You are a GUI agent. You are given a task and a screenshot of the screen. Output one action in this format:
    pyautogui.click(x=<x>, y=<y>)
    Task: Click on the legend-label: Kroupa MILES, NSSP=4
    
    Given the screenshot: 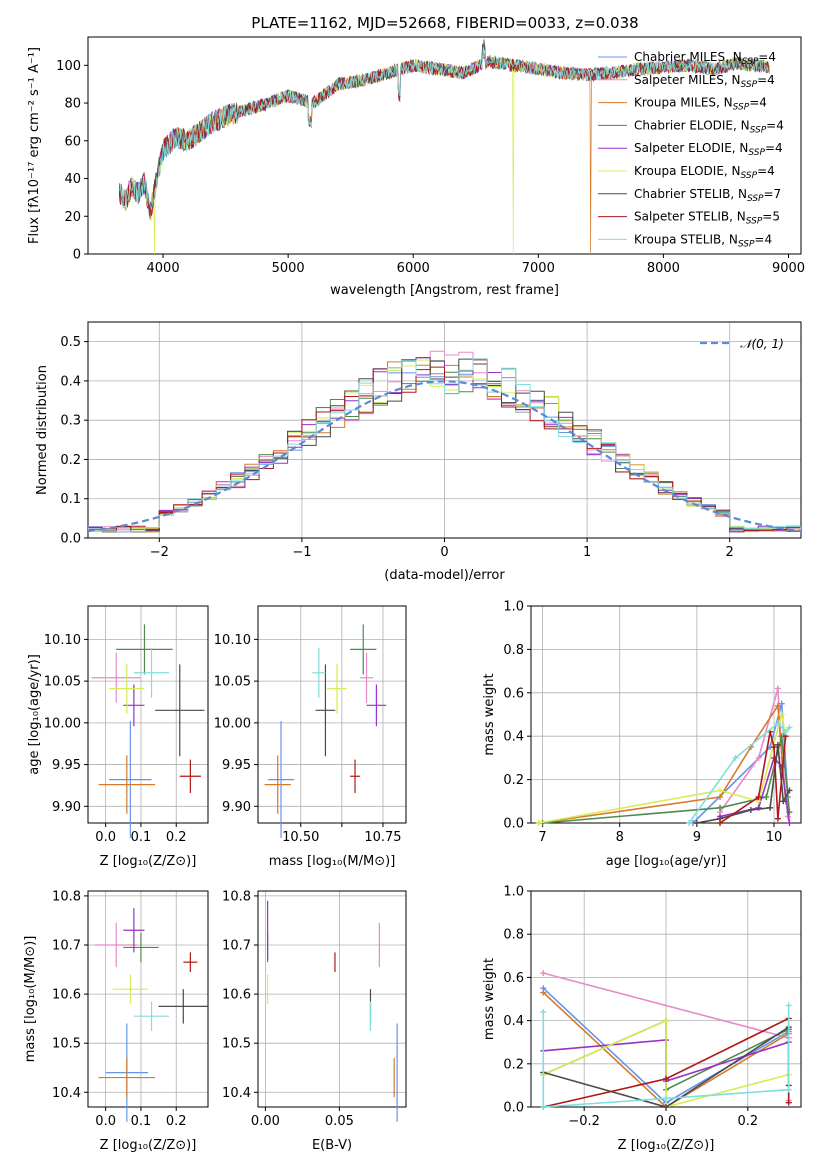 What is the action you would take?
    pyautogui.click(x=700, y=104)
    